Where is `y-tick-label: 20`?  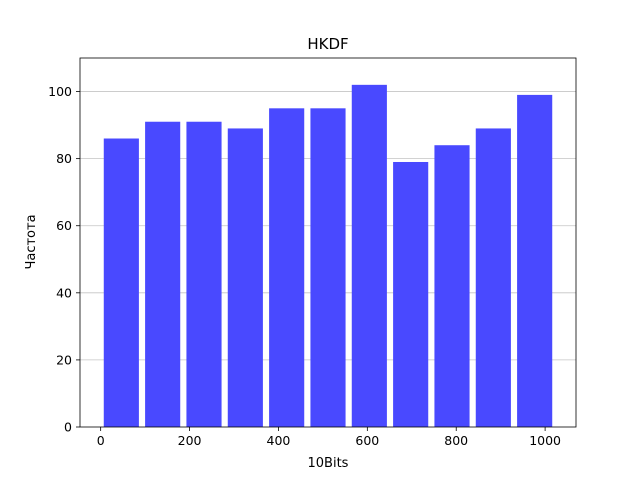 y-tick-label: 20 is located at coordinates (64, 359).